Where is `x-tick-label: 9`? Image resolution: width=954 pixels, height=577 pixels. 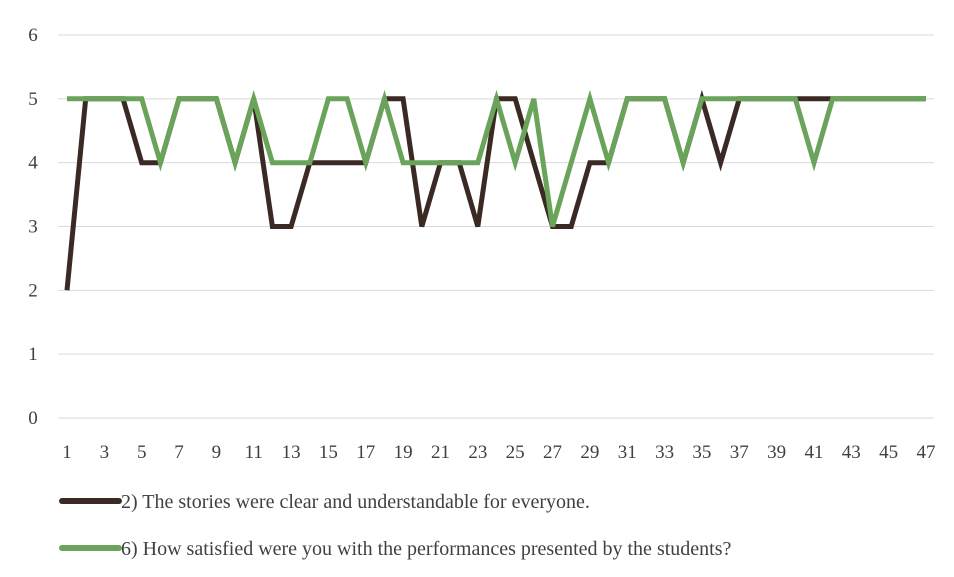
x-tick-label: 9 is located at coordinates (217, 452).